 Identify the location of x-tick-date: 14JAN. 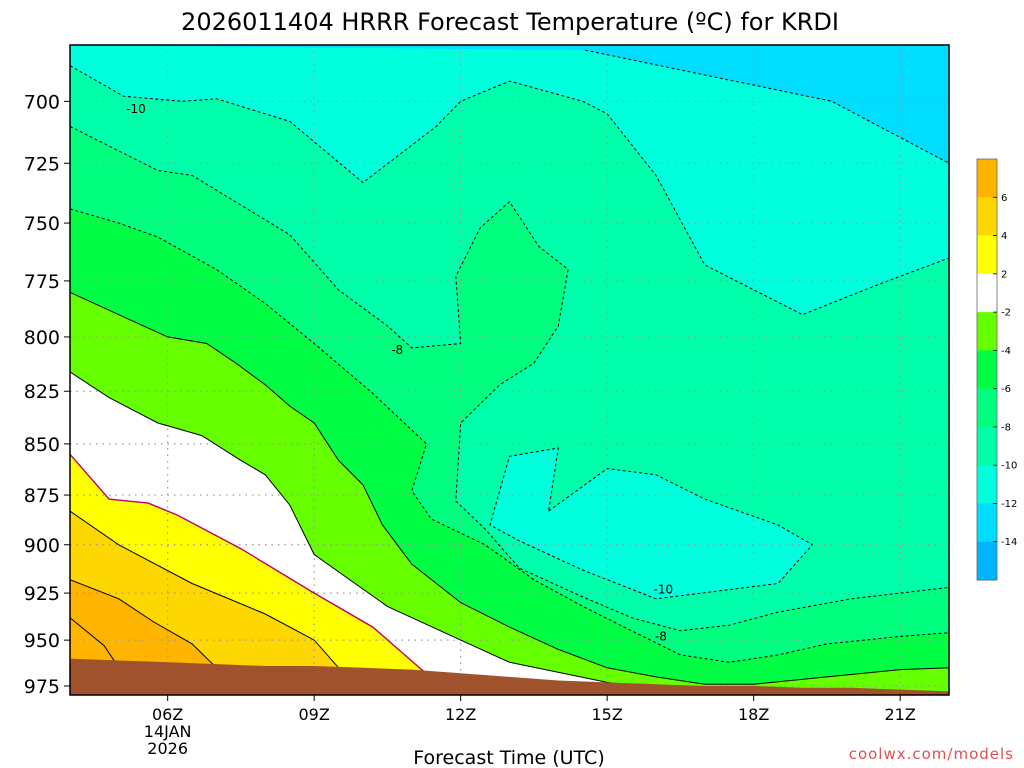
(168, 731).